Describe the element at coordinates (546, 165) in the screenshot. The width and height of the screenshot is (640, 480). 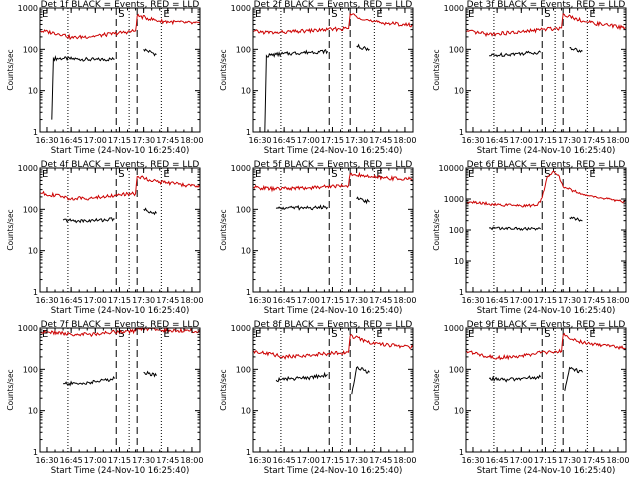
I see `panel-title: Det 6f BLACK = Events, RED = LLD` at that location.